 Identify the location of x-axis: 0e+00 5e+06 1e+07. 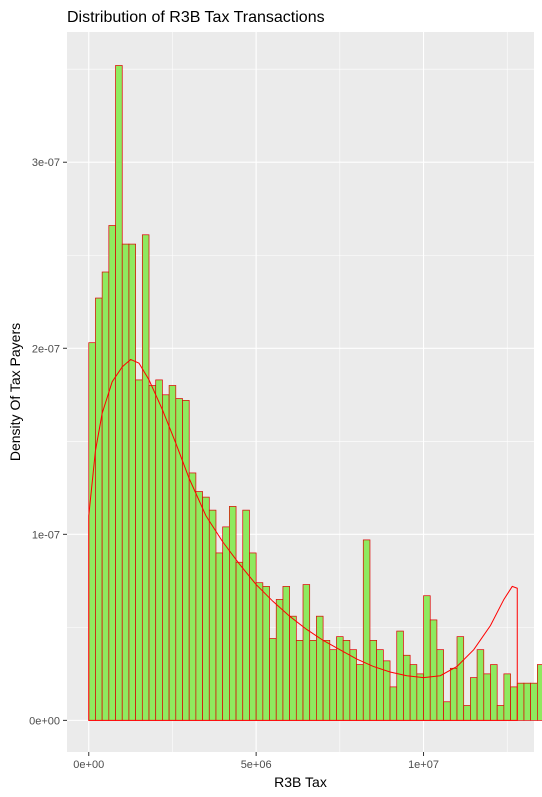
(256, 761).